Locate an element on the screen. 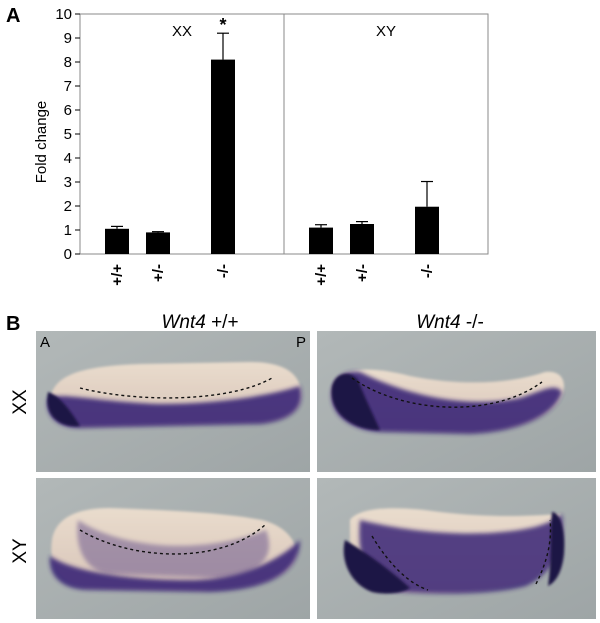  y-tick-label: 1 is located at coordinates (68, 230).